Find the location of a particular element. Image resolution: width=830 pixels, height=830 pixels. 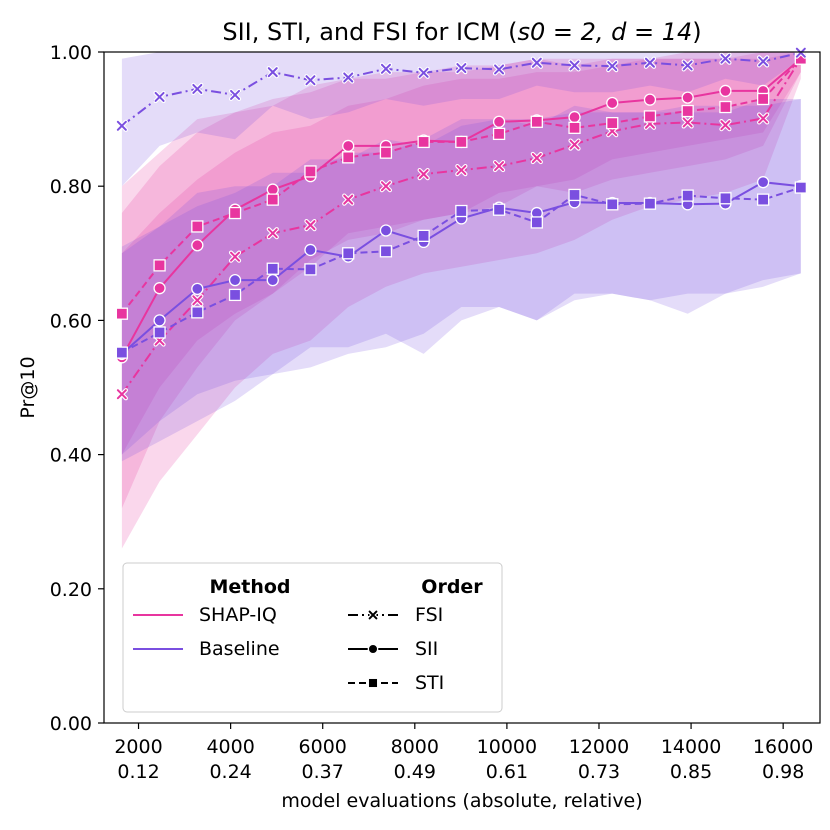

y-tick-label: 0.20 is located at coordinates (71, 590).